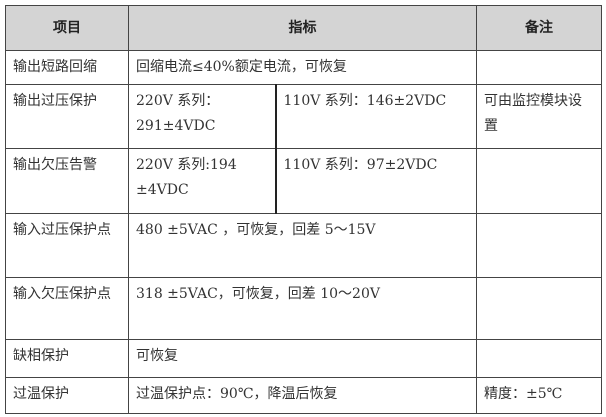 The image size is (606, 417). Describe the element at coordinates (67, 116) in the screenshot. I see `cell-item: 输出过压保护` at that location.